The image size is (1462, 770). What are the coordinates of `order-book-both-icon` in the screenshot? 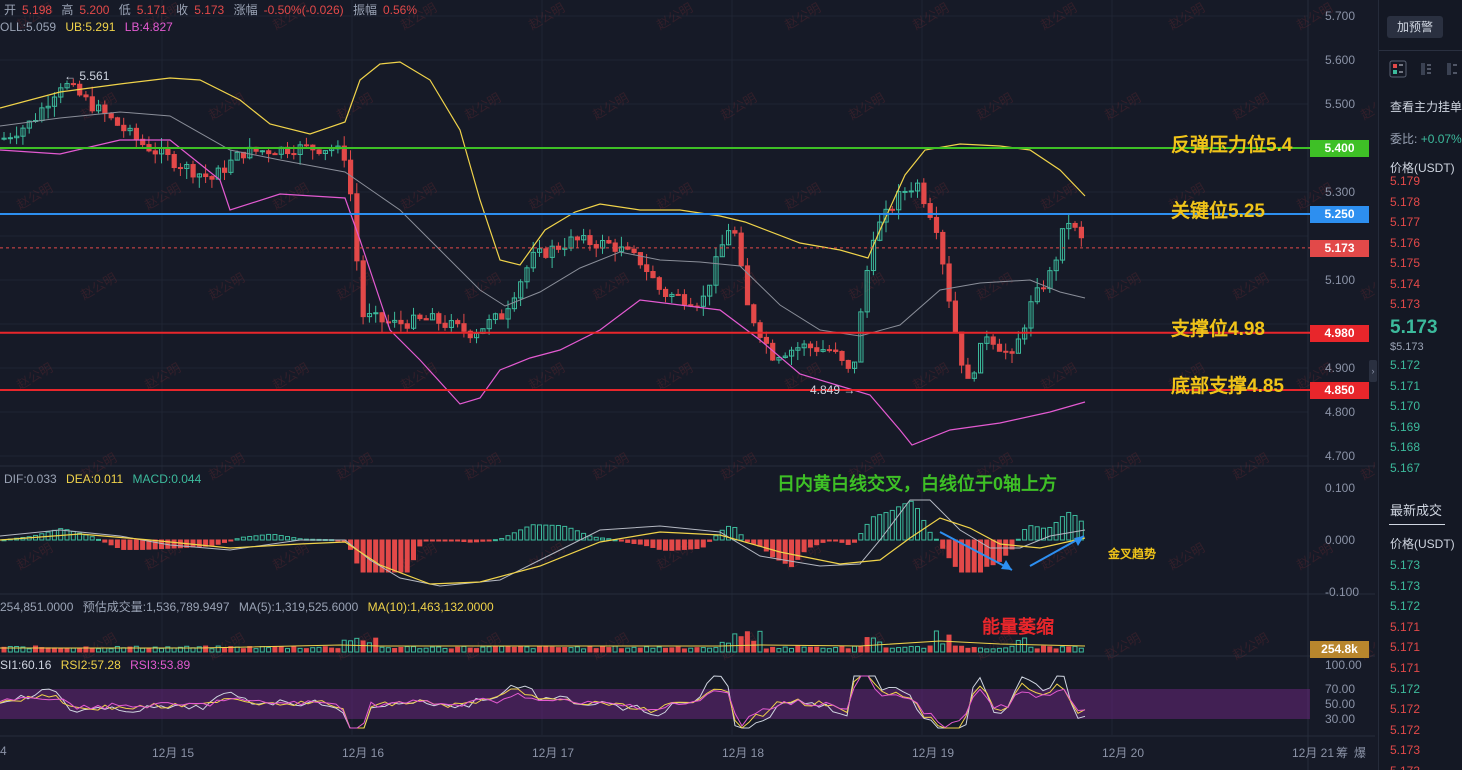 It's located at (1398, 69).